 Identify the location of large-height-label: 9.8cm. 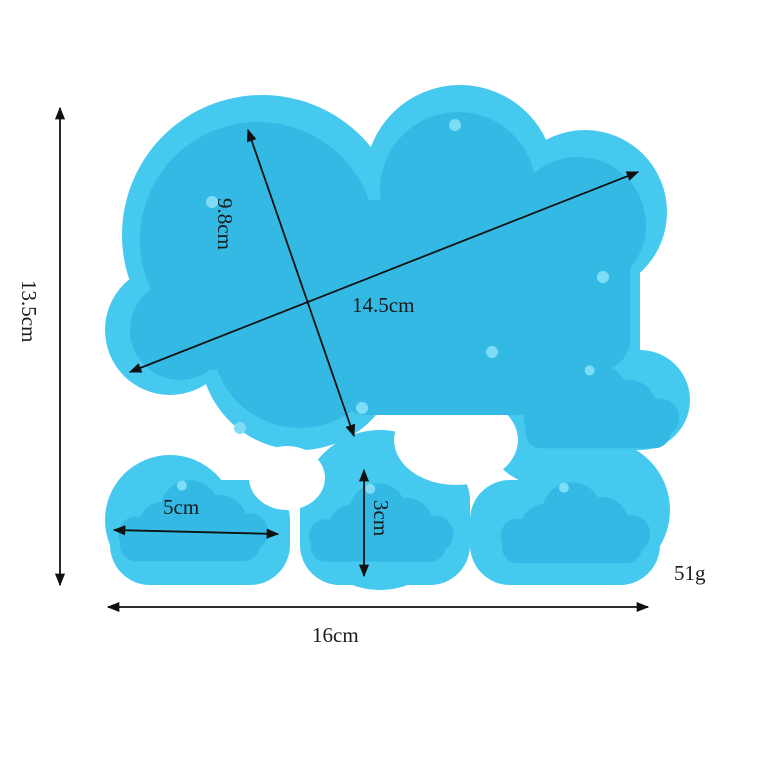
(225, 224).